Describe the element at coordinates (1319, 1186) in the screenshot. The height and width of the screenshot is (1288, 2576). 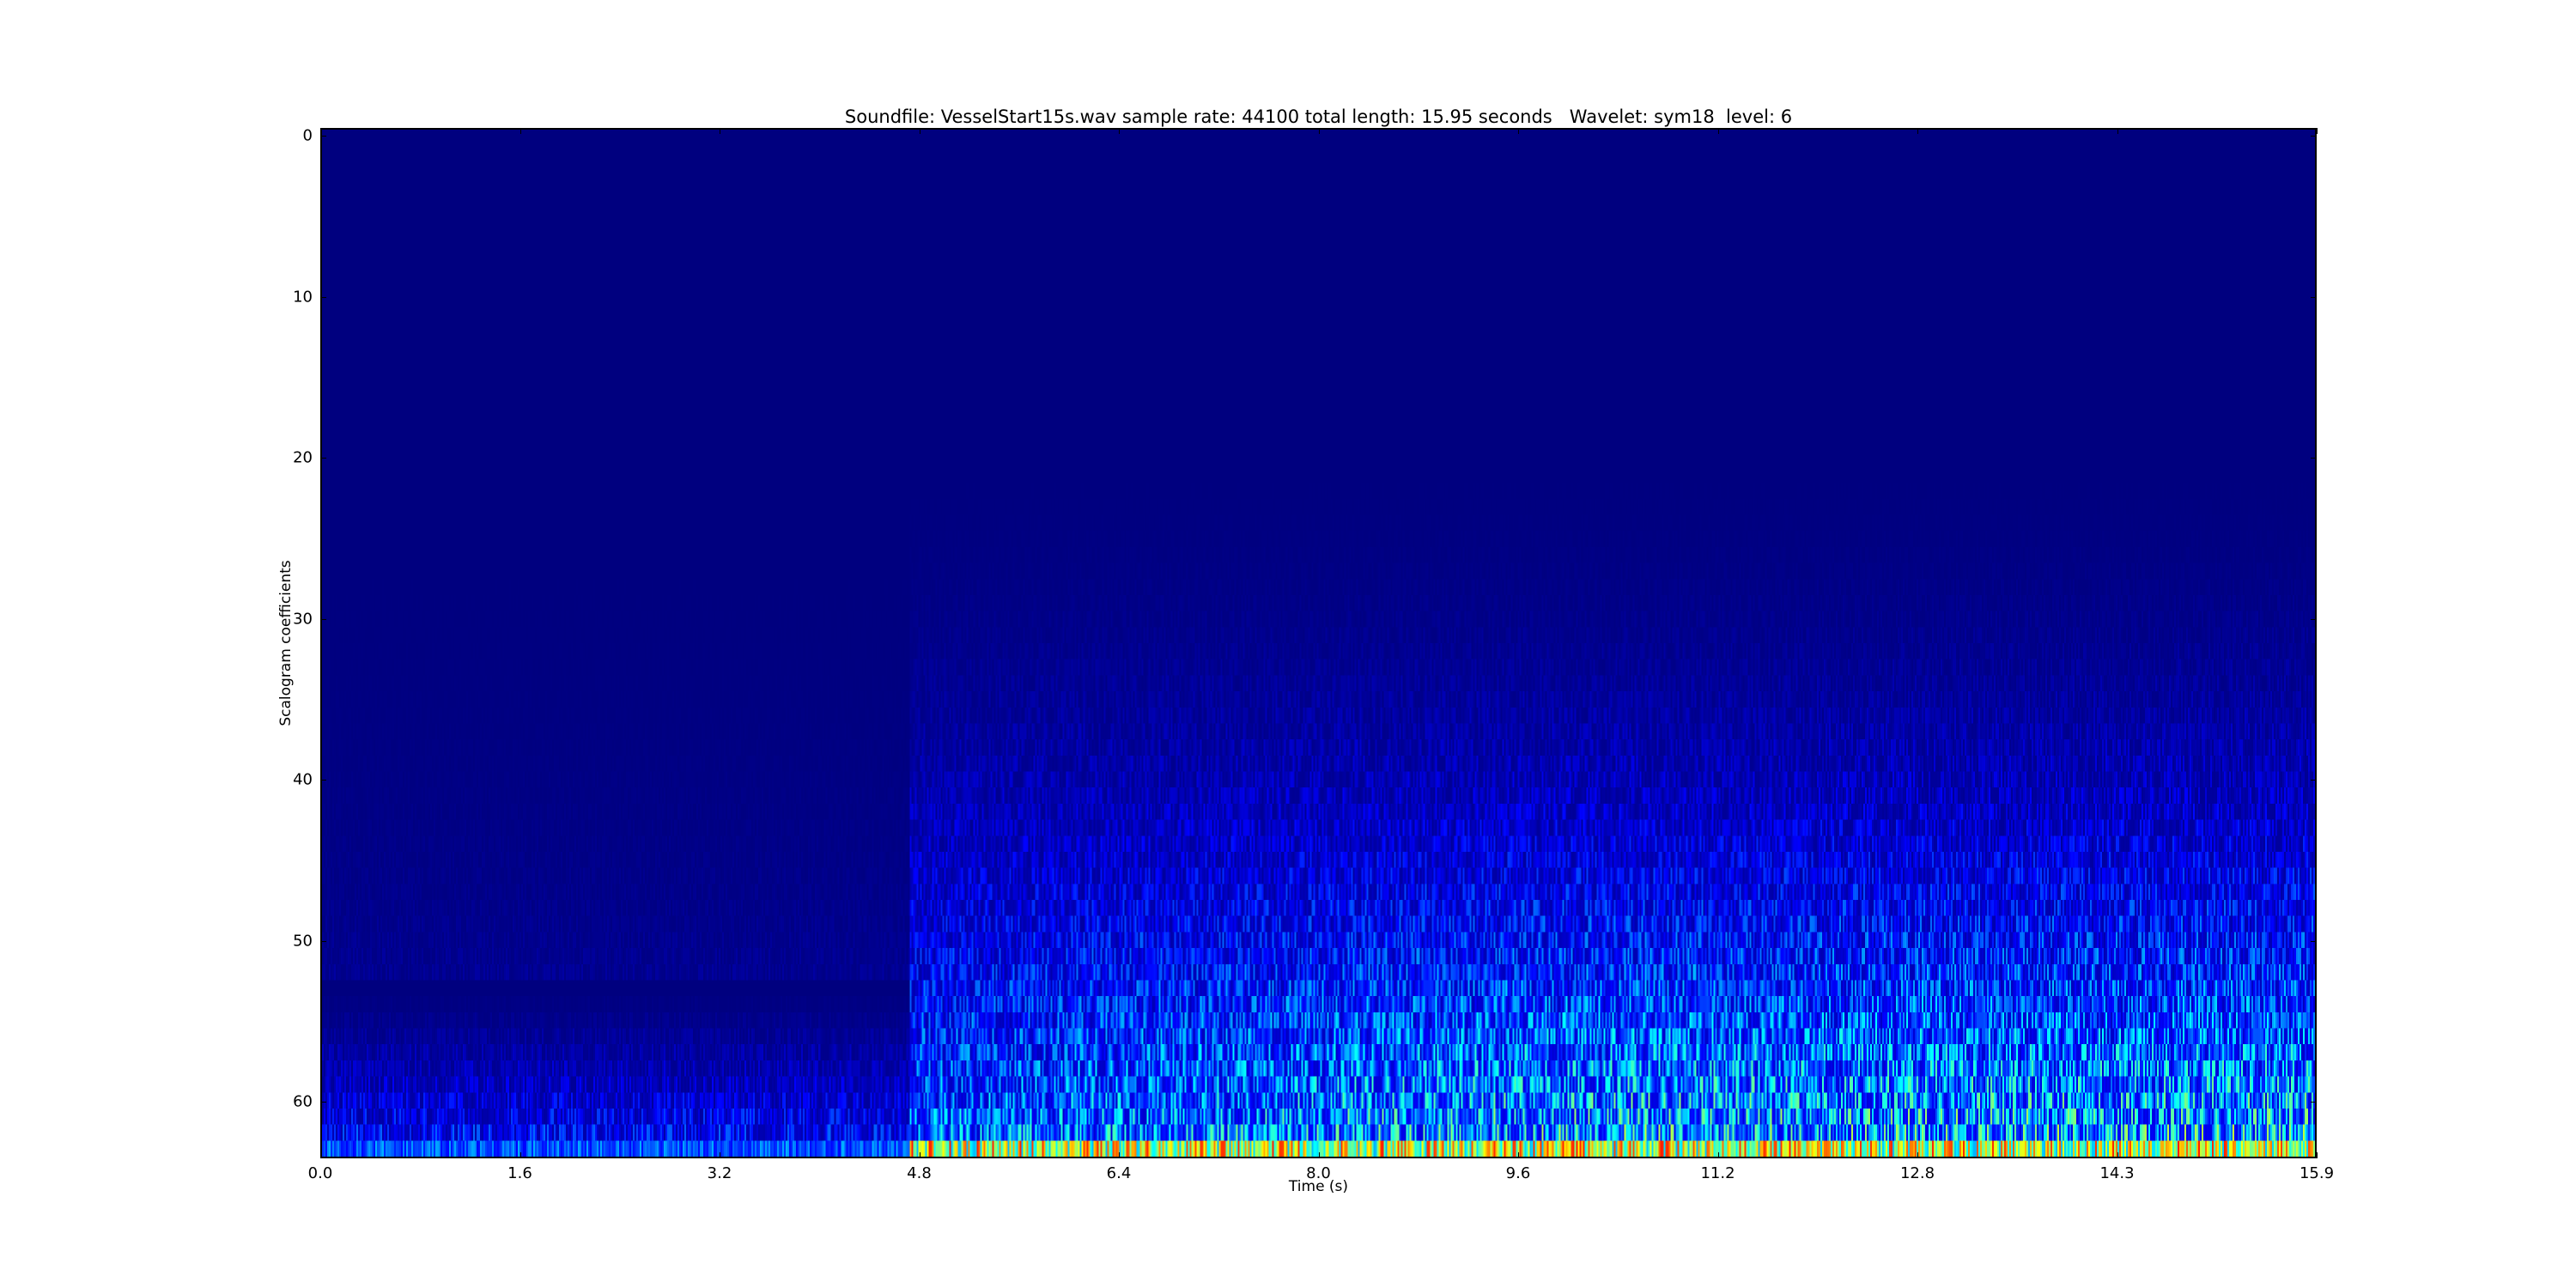
I see `x-axis-label: Time (s)` at that location.